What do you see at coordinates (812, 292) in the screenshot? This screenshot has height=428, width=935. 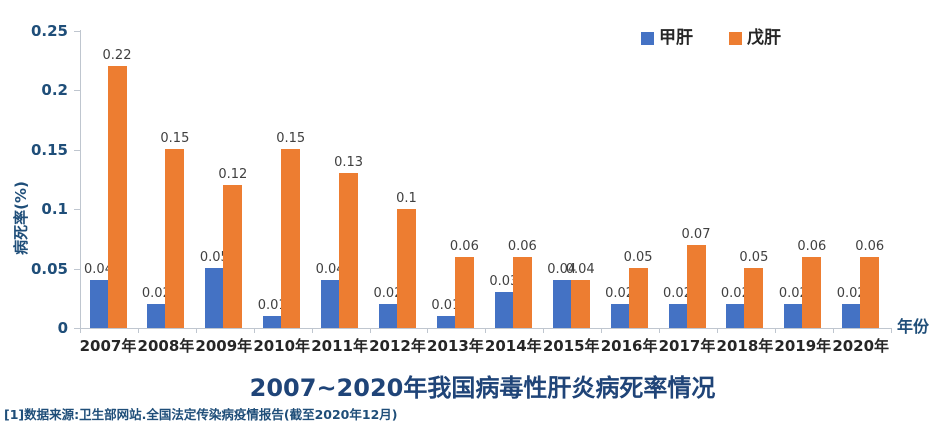 I see `bar-戊肝-2019年` at bounding box center [812, 292].